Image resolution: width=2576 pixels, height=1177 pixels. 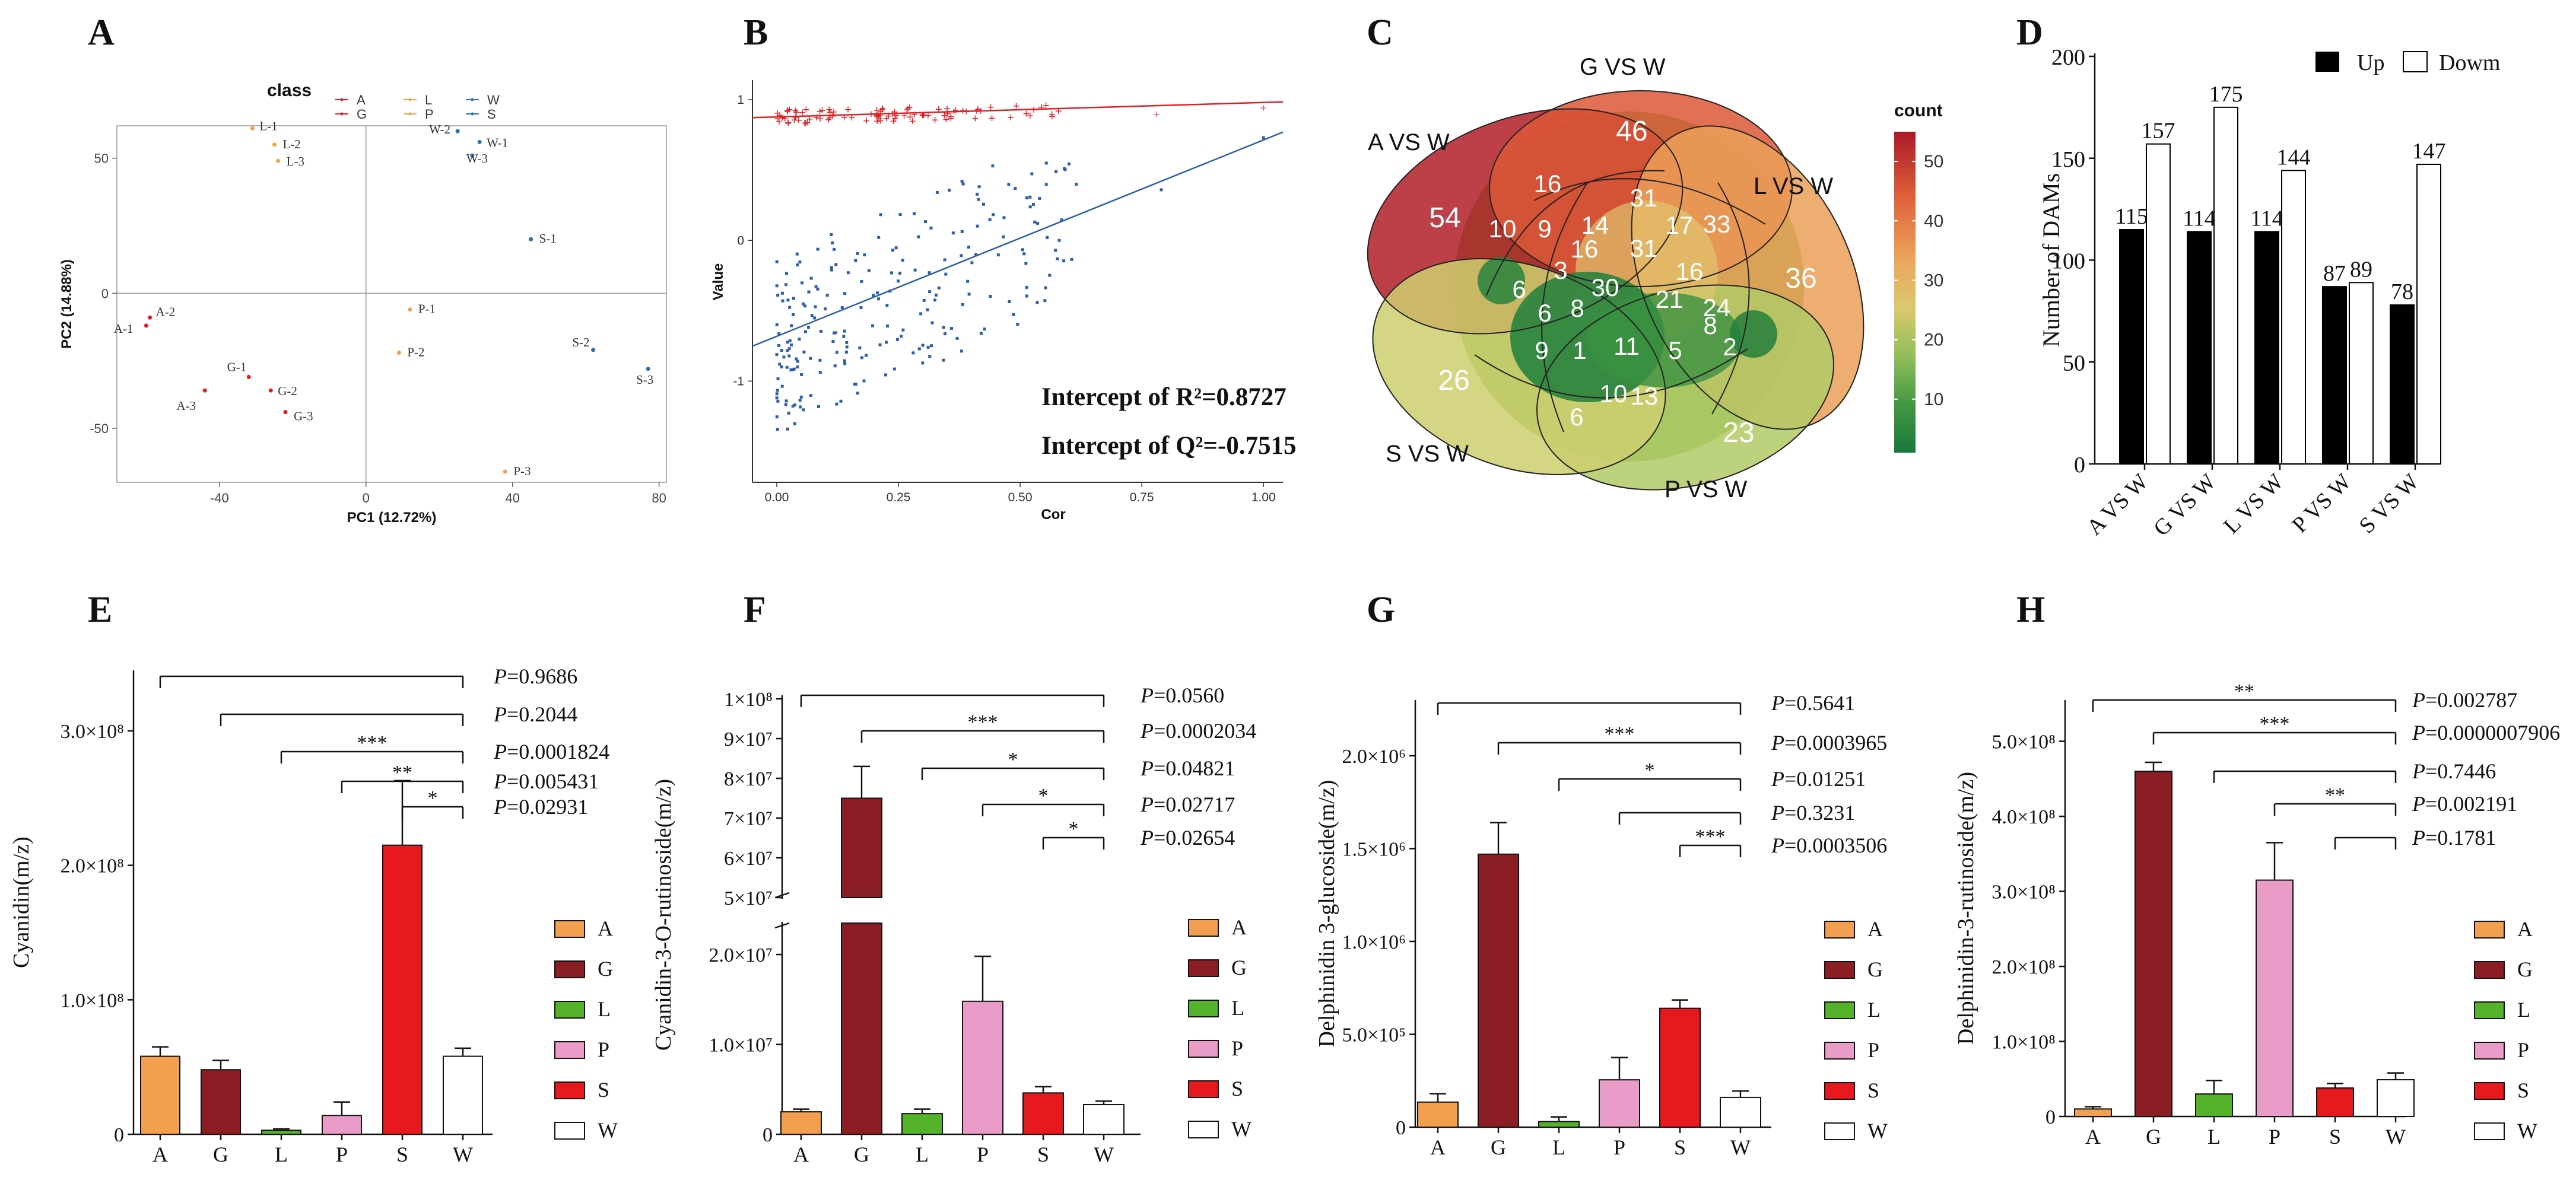 I want to click on venn-count: 54, so click(x=1444, y=218).